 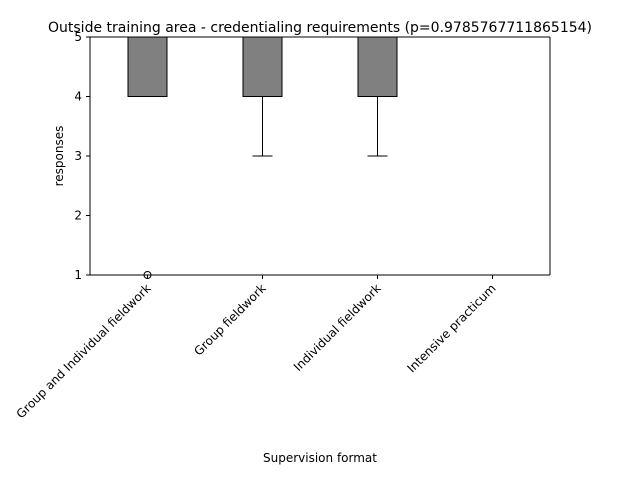 What do you see at coordinates (59, 156) in the screenshot?
I see `y-axis-label: responses` at bounding box center [59, 156].